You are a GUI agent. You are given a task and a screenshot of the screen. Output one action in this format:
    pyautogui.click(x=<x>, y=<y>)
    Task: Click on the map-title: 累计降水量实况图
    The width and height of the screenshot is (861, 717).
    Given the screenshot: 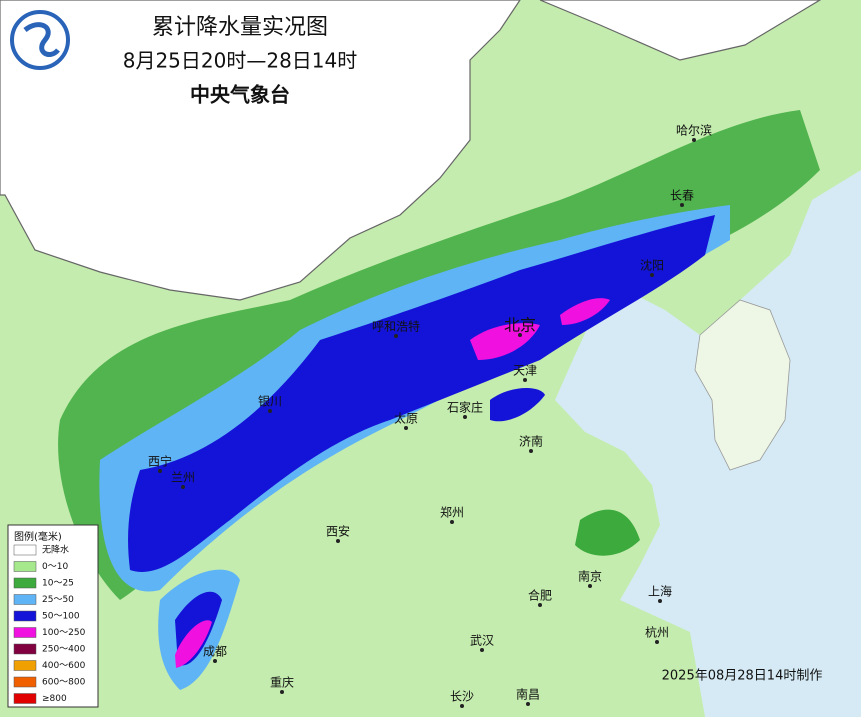 What is the action you would take?
    pyautogui.click(x=240, y=27)
    